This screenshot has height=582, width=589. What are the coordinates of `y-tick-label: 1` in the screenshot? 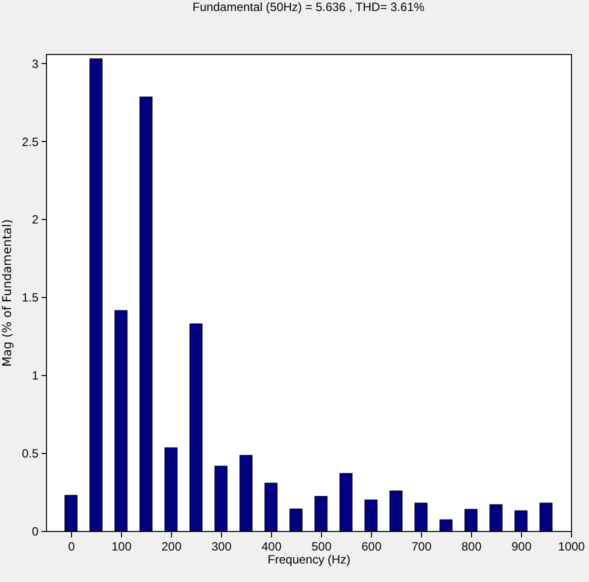 It's located at (35, 375).